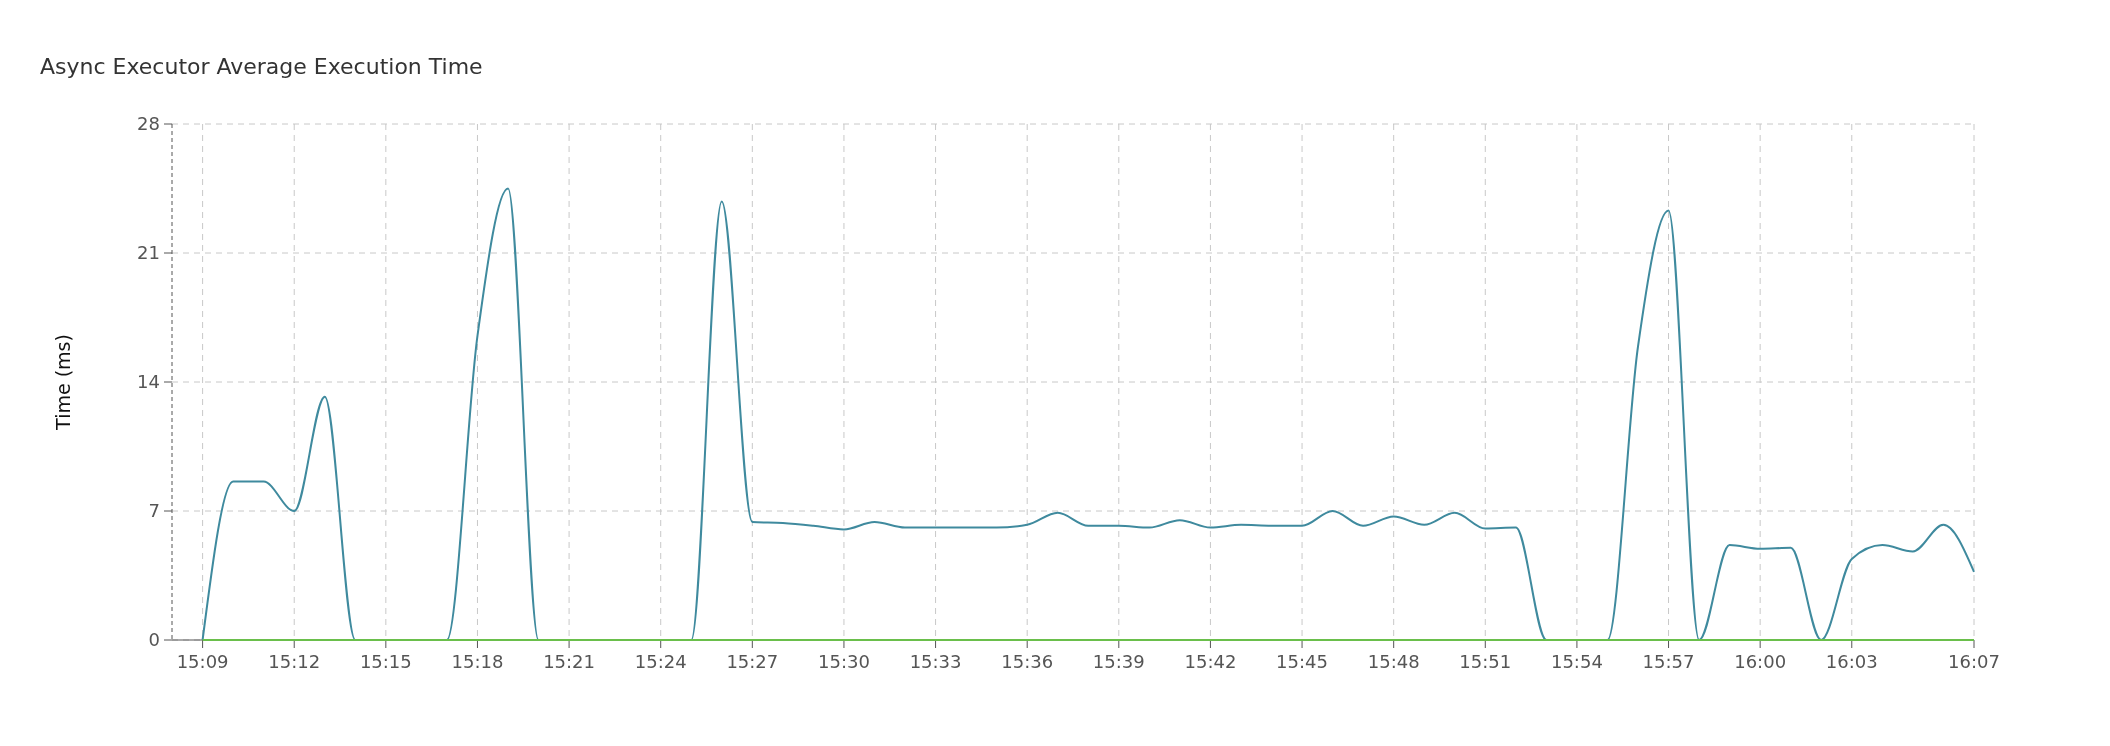 The height and width of the screenshot is (746, 2110). What do you see at coordinates (1302, 661) in the screenshot?
I see `x-tick-label: 15:45` at bounding box center [1302, 661].